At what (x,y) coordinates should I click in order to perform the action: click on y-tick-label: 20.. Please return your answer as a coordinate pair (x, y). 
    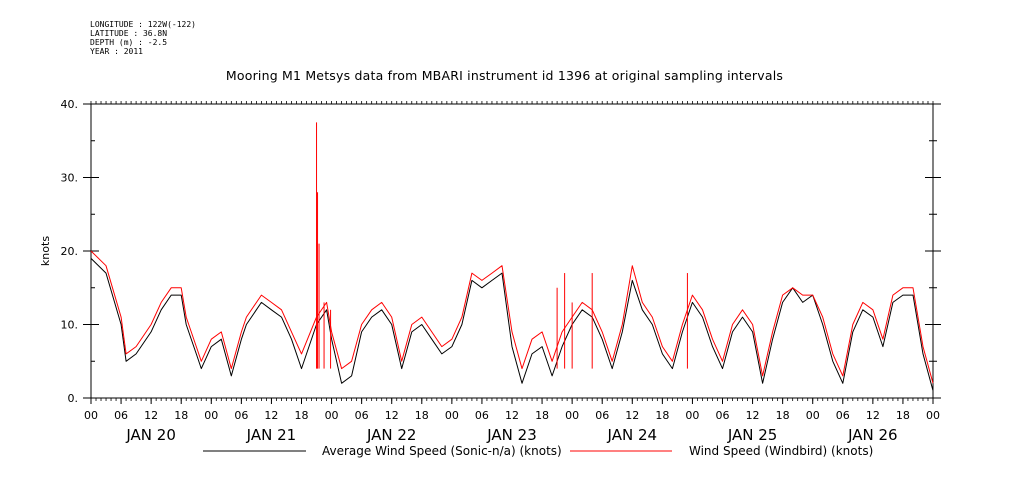
    Looking at the image, I should click on (70, 251).